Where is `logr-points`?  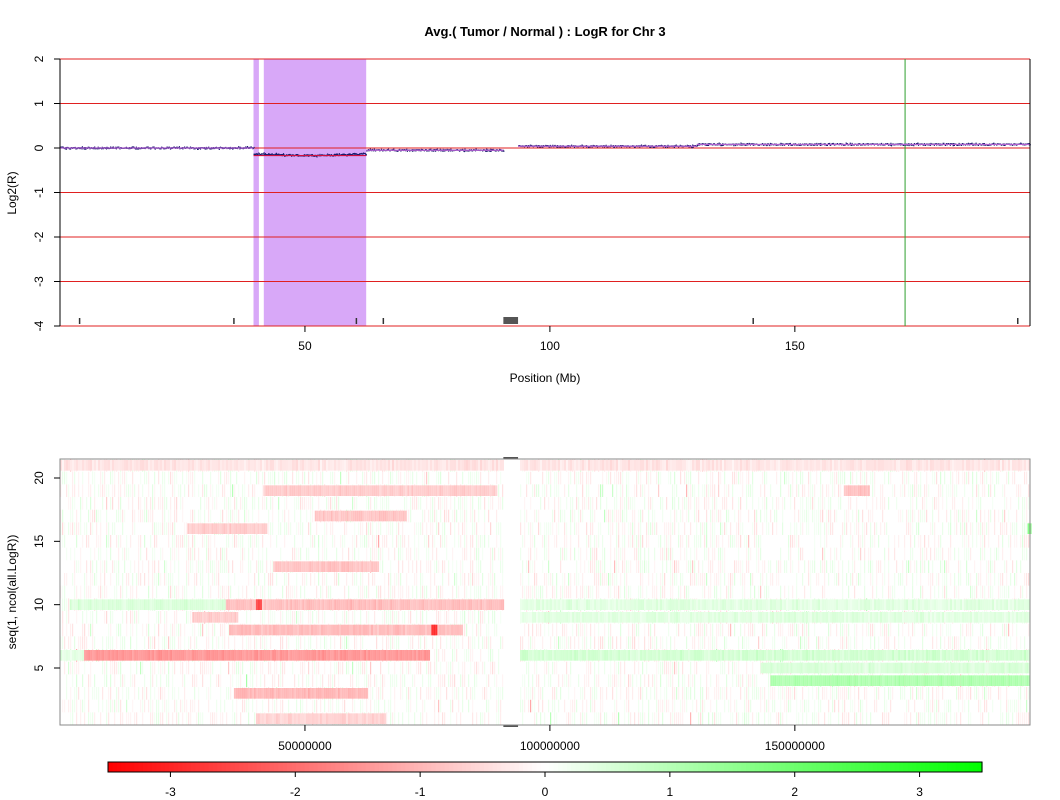
logr-points is located at coordinates (545, 150).